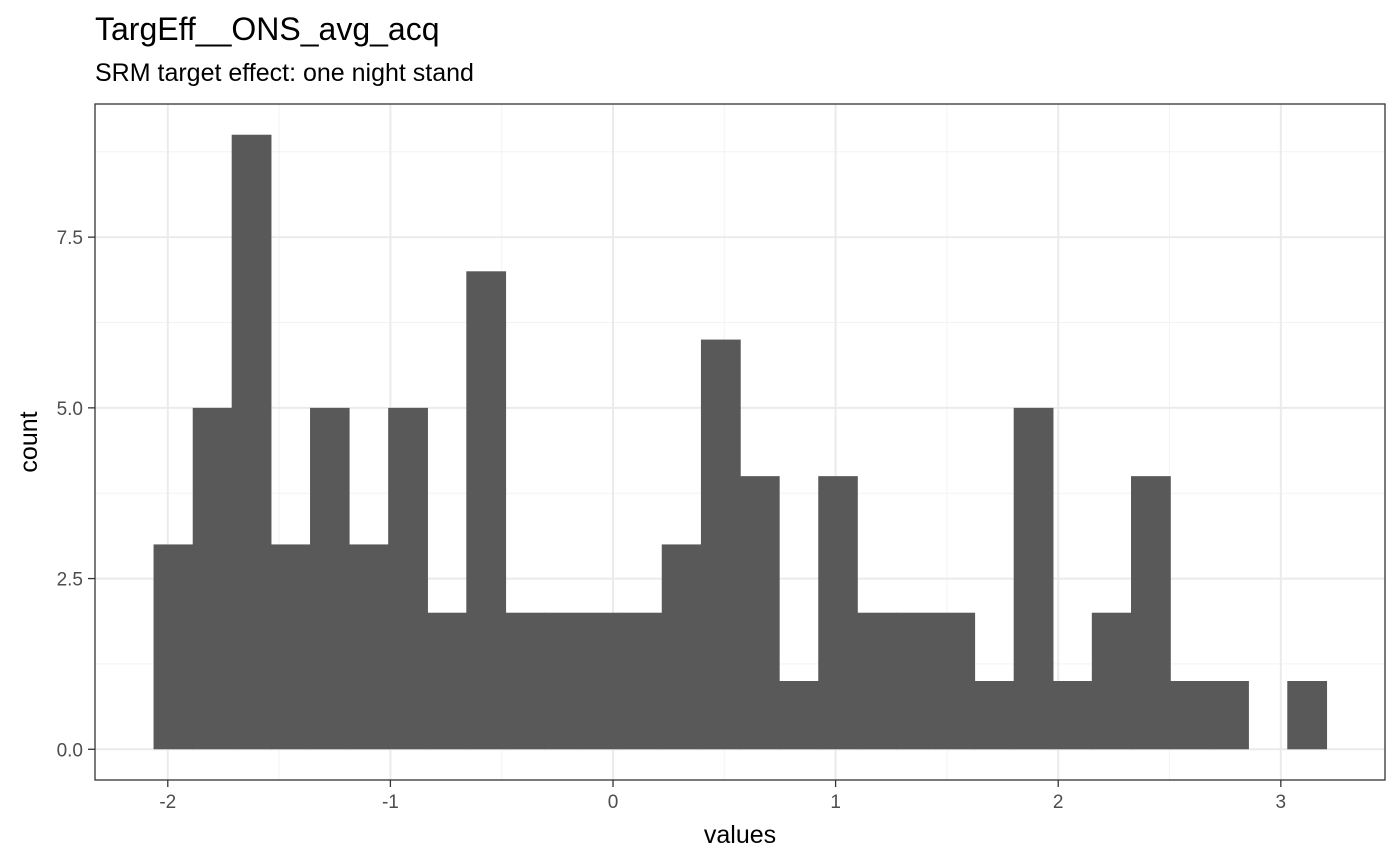  I want to click on y-tick-label: 0.0, so click(70, 750).